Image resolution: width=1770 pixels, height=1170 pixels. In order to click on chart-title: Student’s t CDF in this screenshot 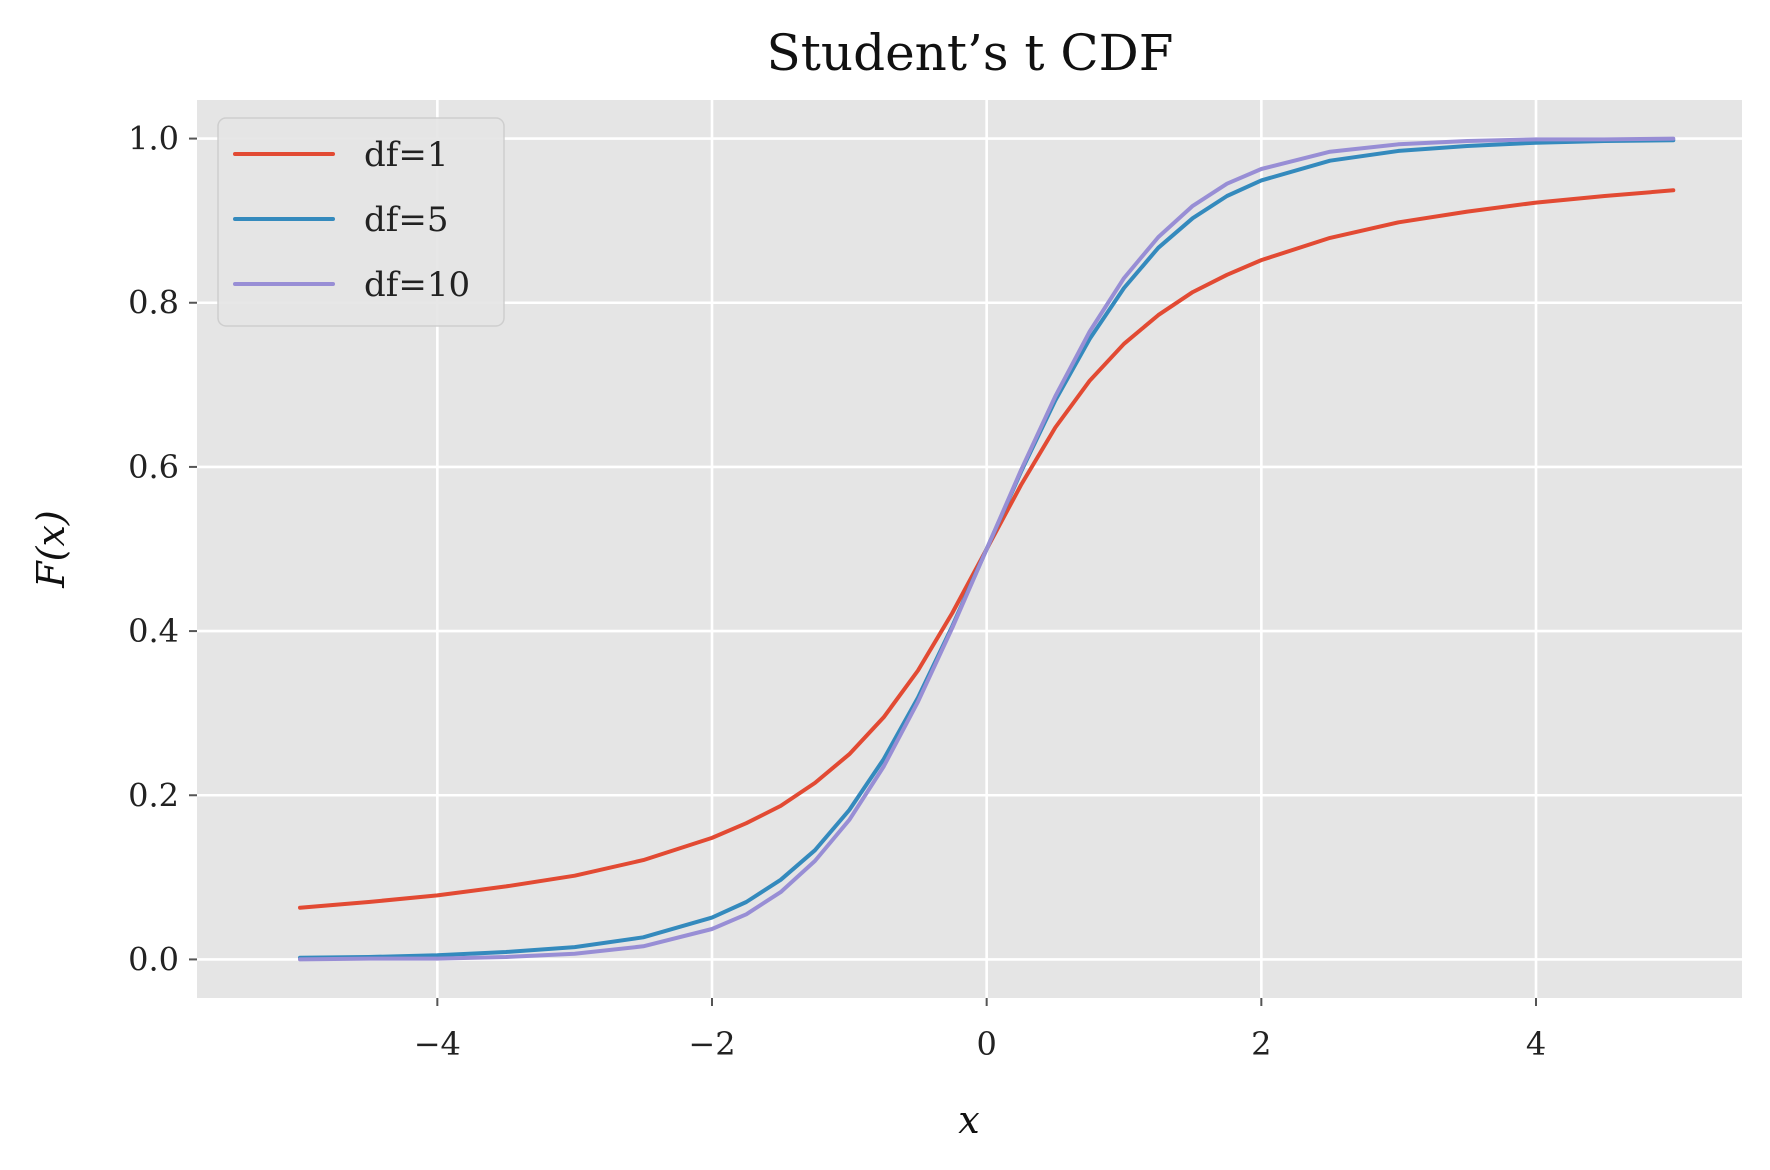, I will do `click(970, 53)`.